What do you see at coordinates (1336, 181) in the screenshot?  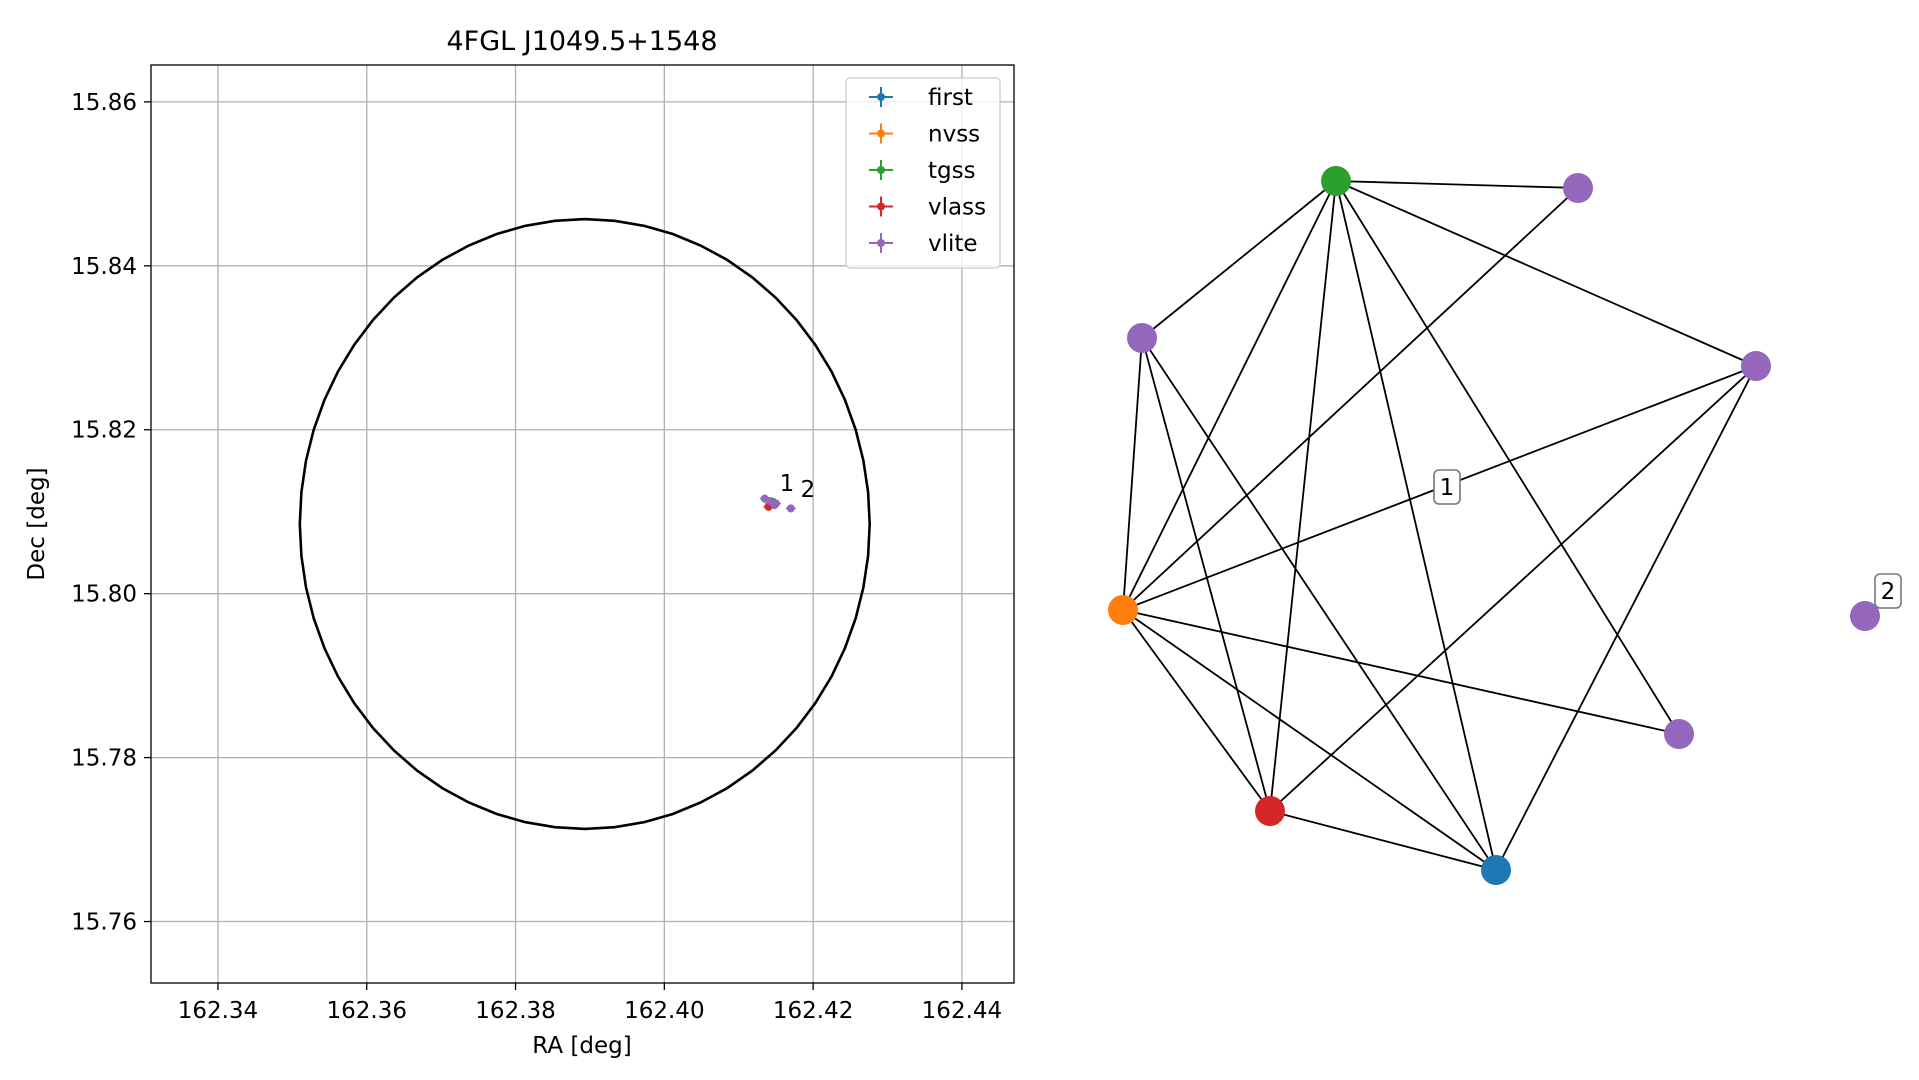 I see `network-node-tgss` at bounding box center [1336, 181].